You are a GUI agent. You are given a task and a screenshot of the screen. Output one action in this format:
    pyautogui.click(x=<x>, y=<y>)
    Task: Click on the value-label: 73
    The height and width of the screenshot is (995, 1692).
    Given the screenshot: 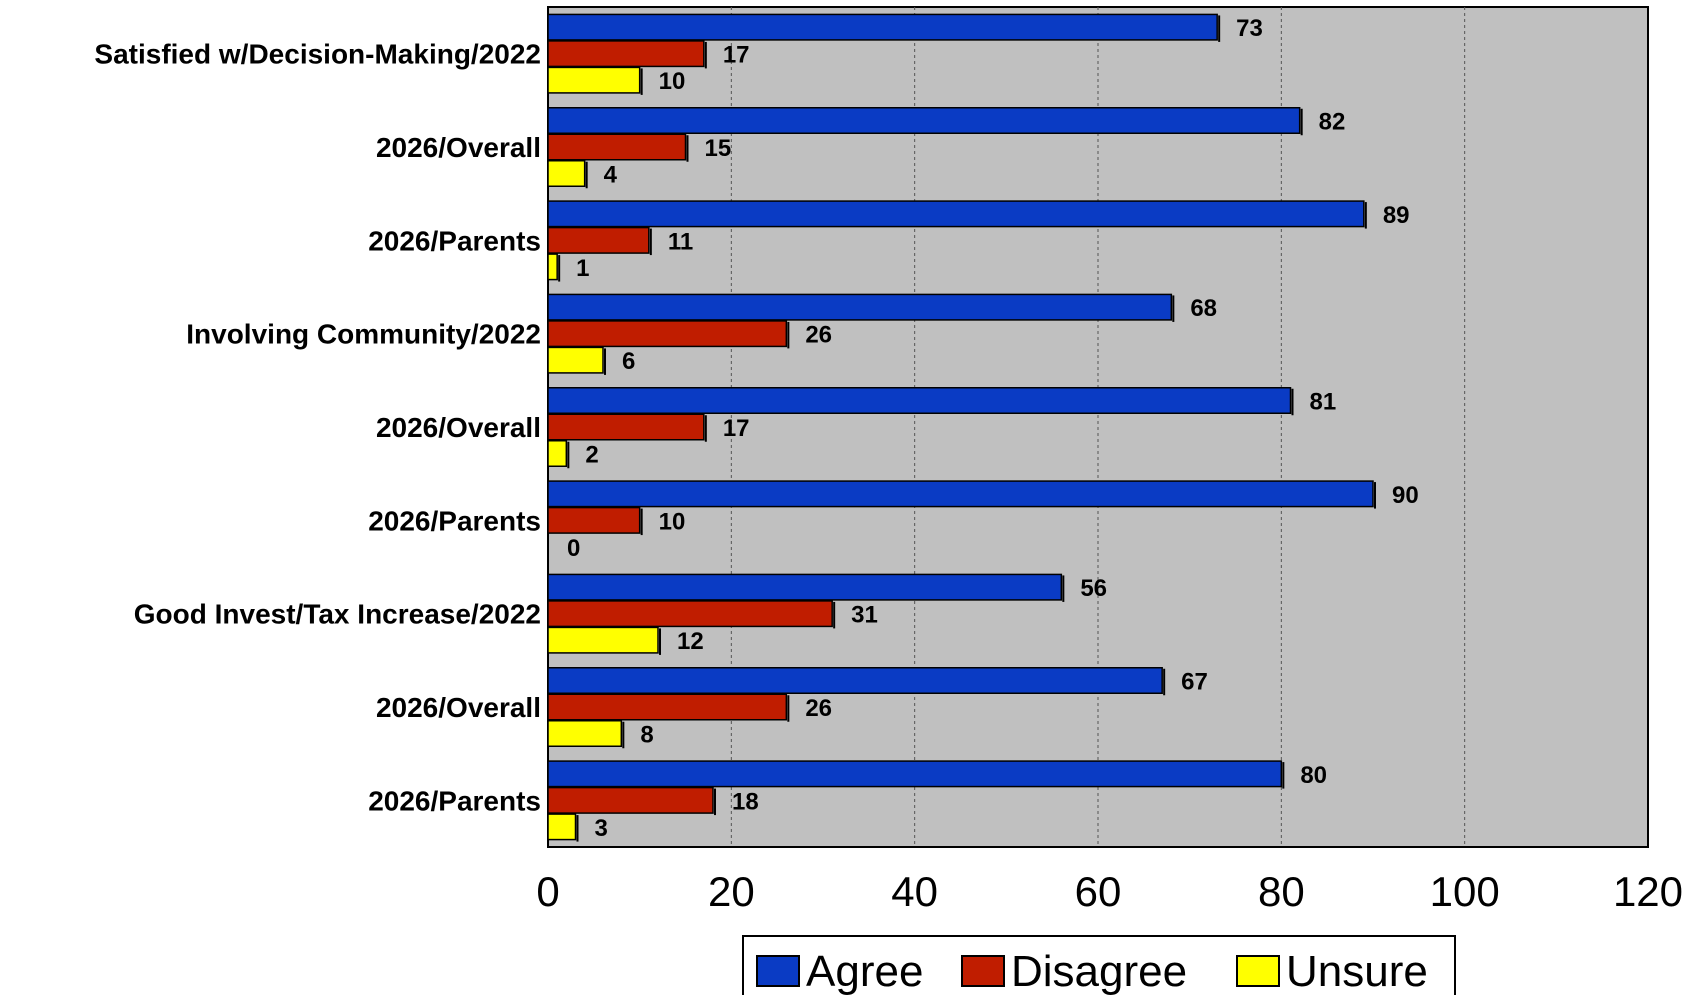 What is the action you would take?
    pyautogui.click(x=1249, y=28)
    